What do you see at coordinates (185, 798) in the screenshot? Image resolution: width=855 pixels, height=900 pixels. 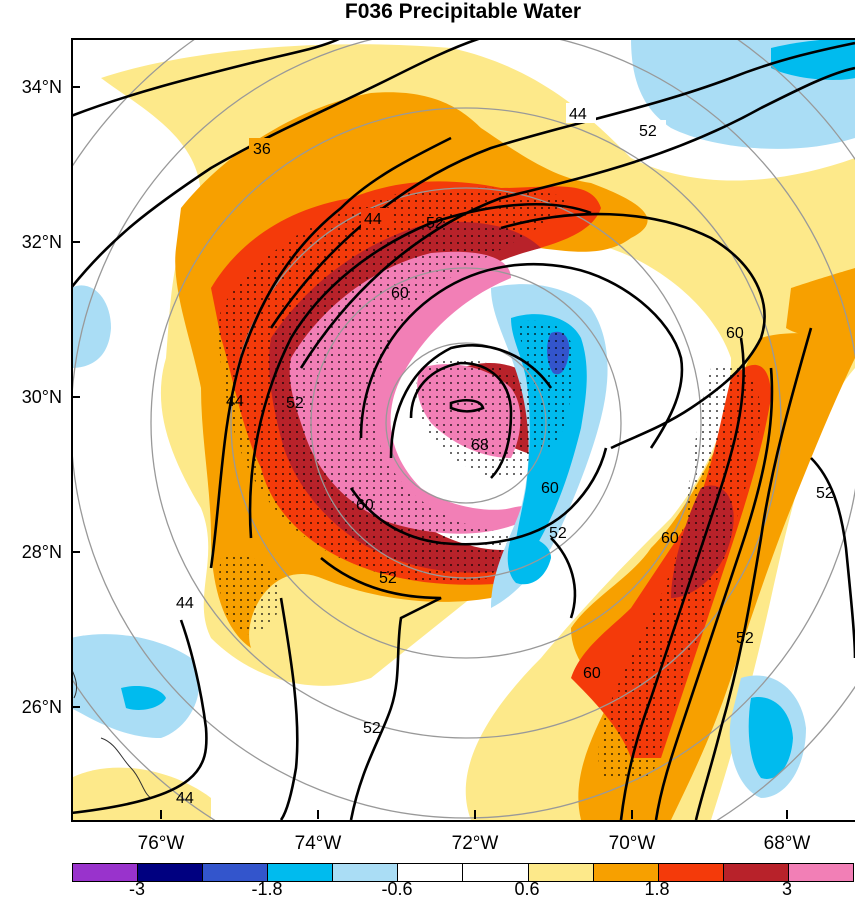 I see `contour-label-44-bottom: 44` at bounding box center [185, 798].